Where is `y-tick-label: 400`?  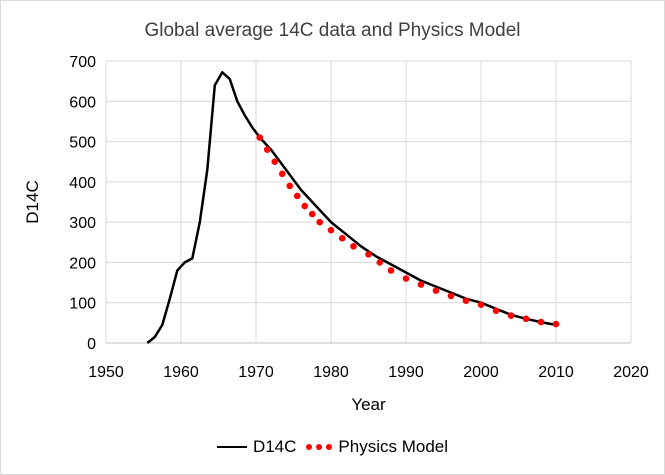 y-tick-label: 400 is located at coordinates (82, 183).